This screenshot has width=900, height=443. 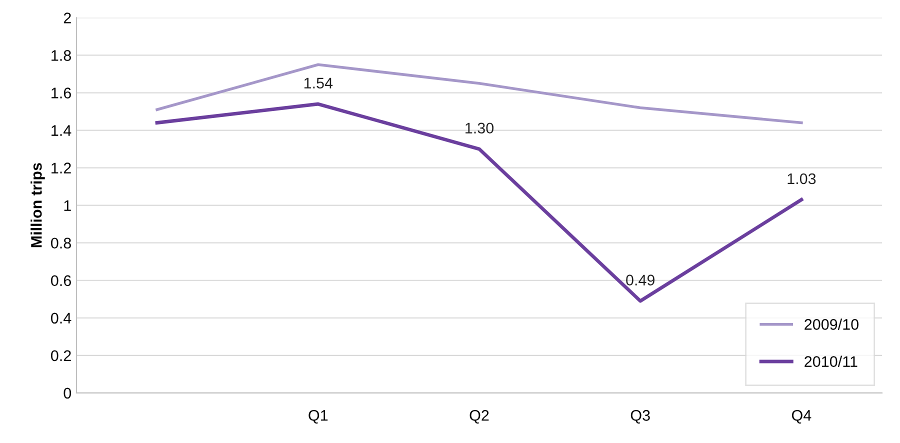 What do you see at coordinates (37, 205) in the screenshot?
I see `y-axis-title: Million trips` at bounding box center [37, 205].